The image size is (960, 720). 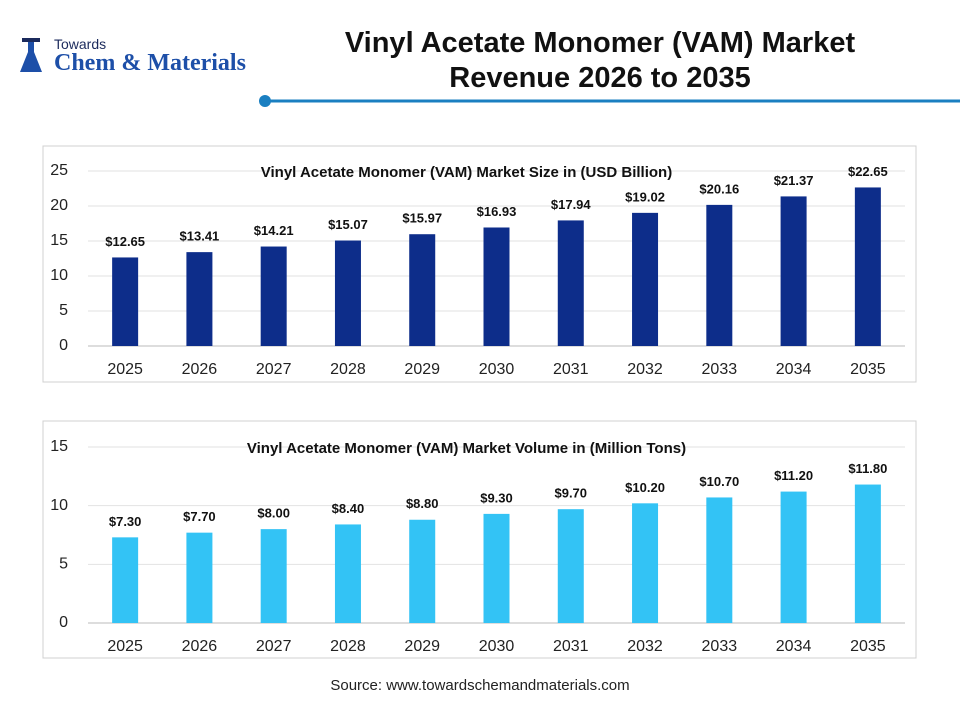 What do you see at coordinates (868, 171) in the screenshot?
I see `value-label: $22.65` at bounding box center [868, 171].